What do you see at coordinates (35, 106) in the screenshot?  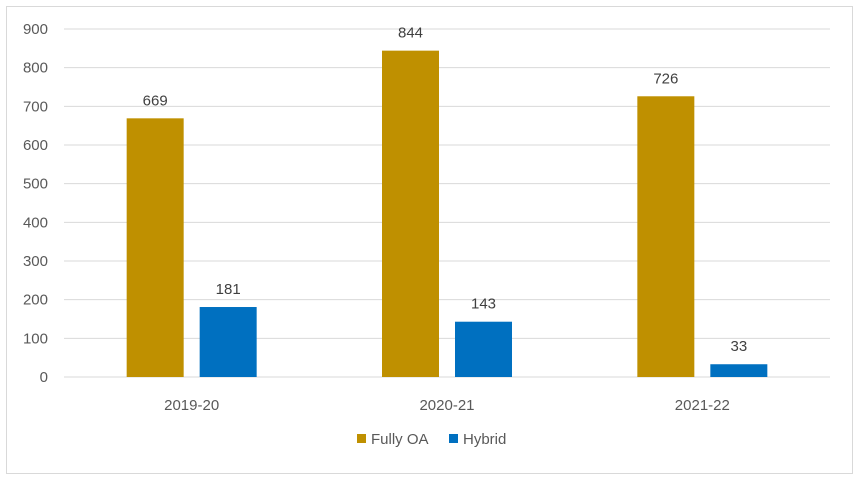 I see `y-tick-label: 700` at bounding box center [35, 106].